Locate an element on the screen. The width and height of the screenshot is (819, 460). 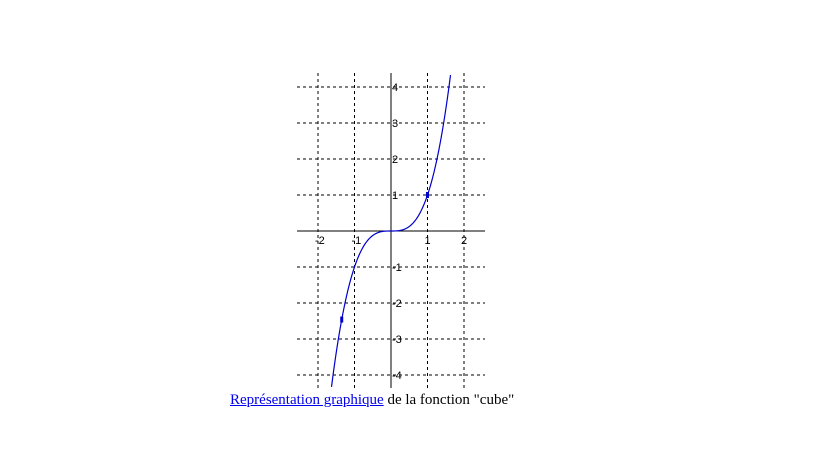
curve-layer is located at coordinates (391, 231).